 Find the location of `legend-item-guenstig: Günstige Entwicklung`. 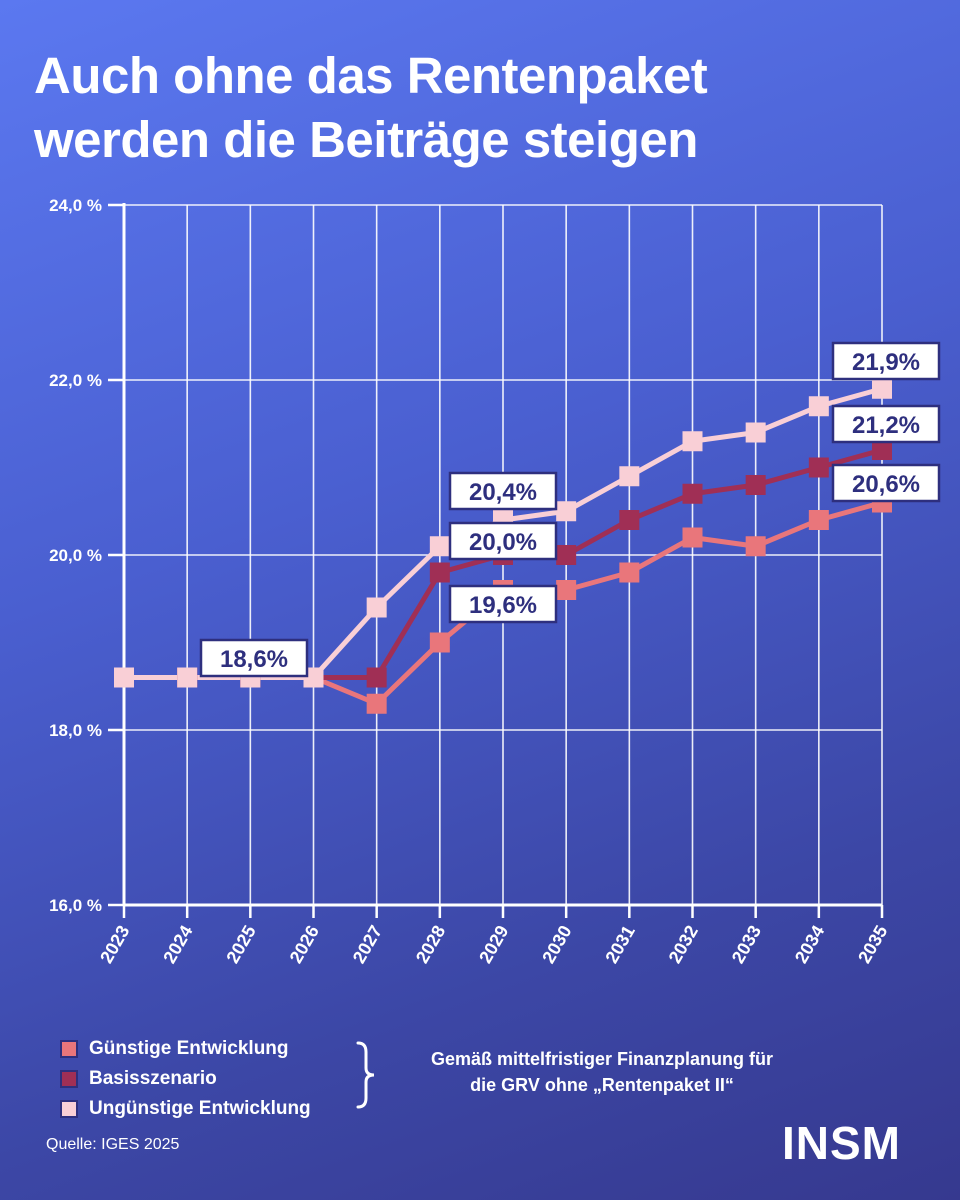

legend-item-guenstig: Günstige Entwicklung is located at coordinates (185, 1049).